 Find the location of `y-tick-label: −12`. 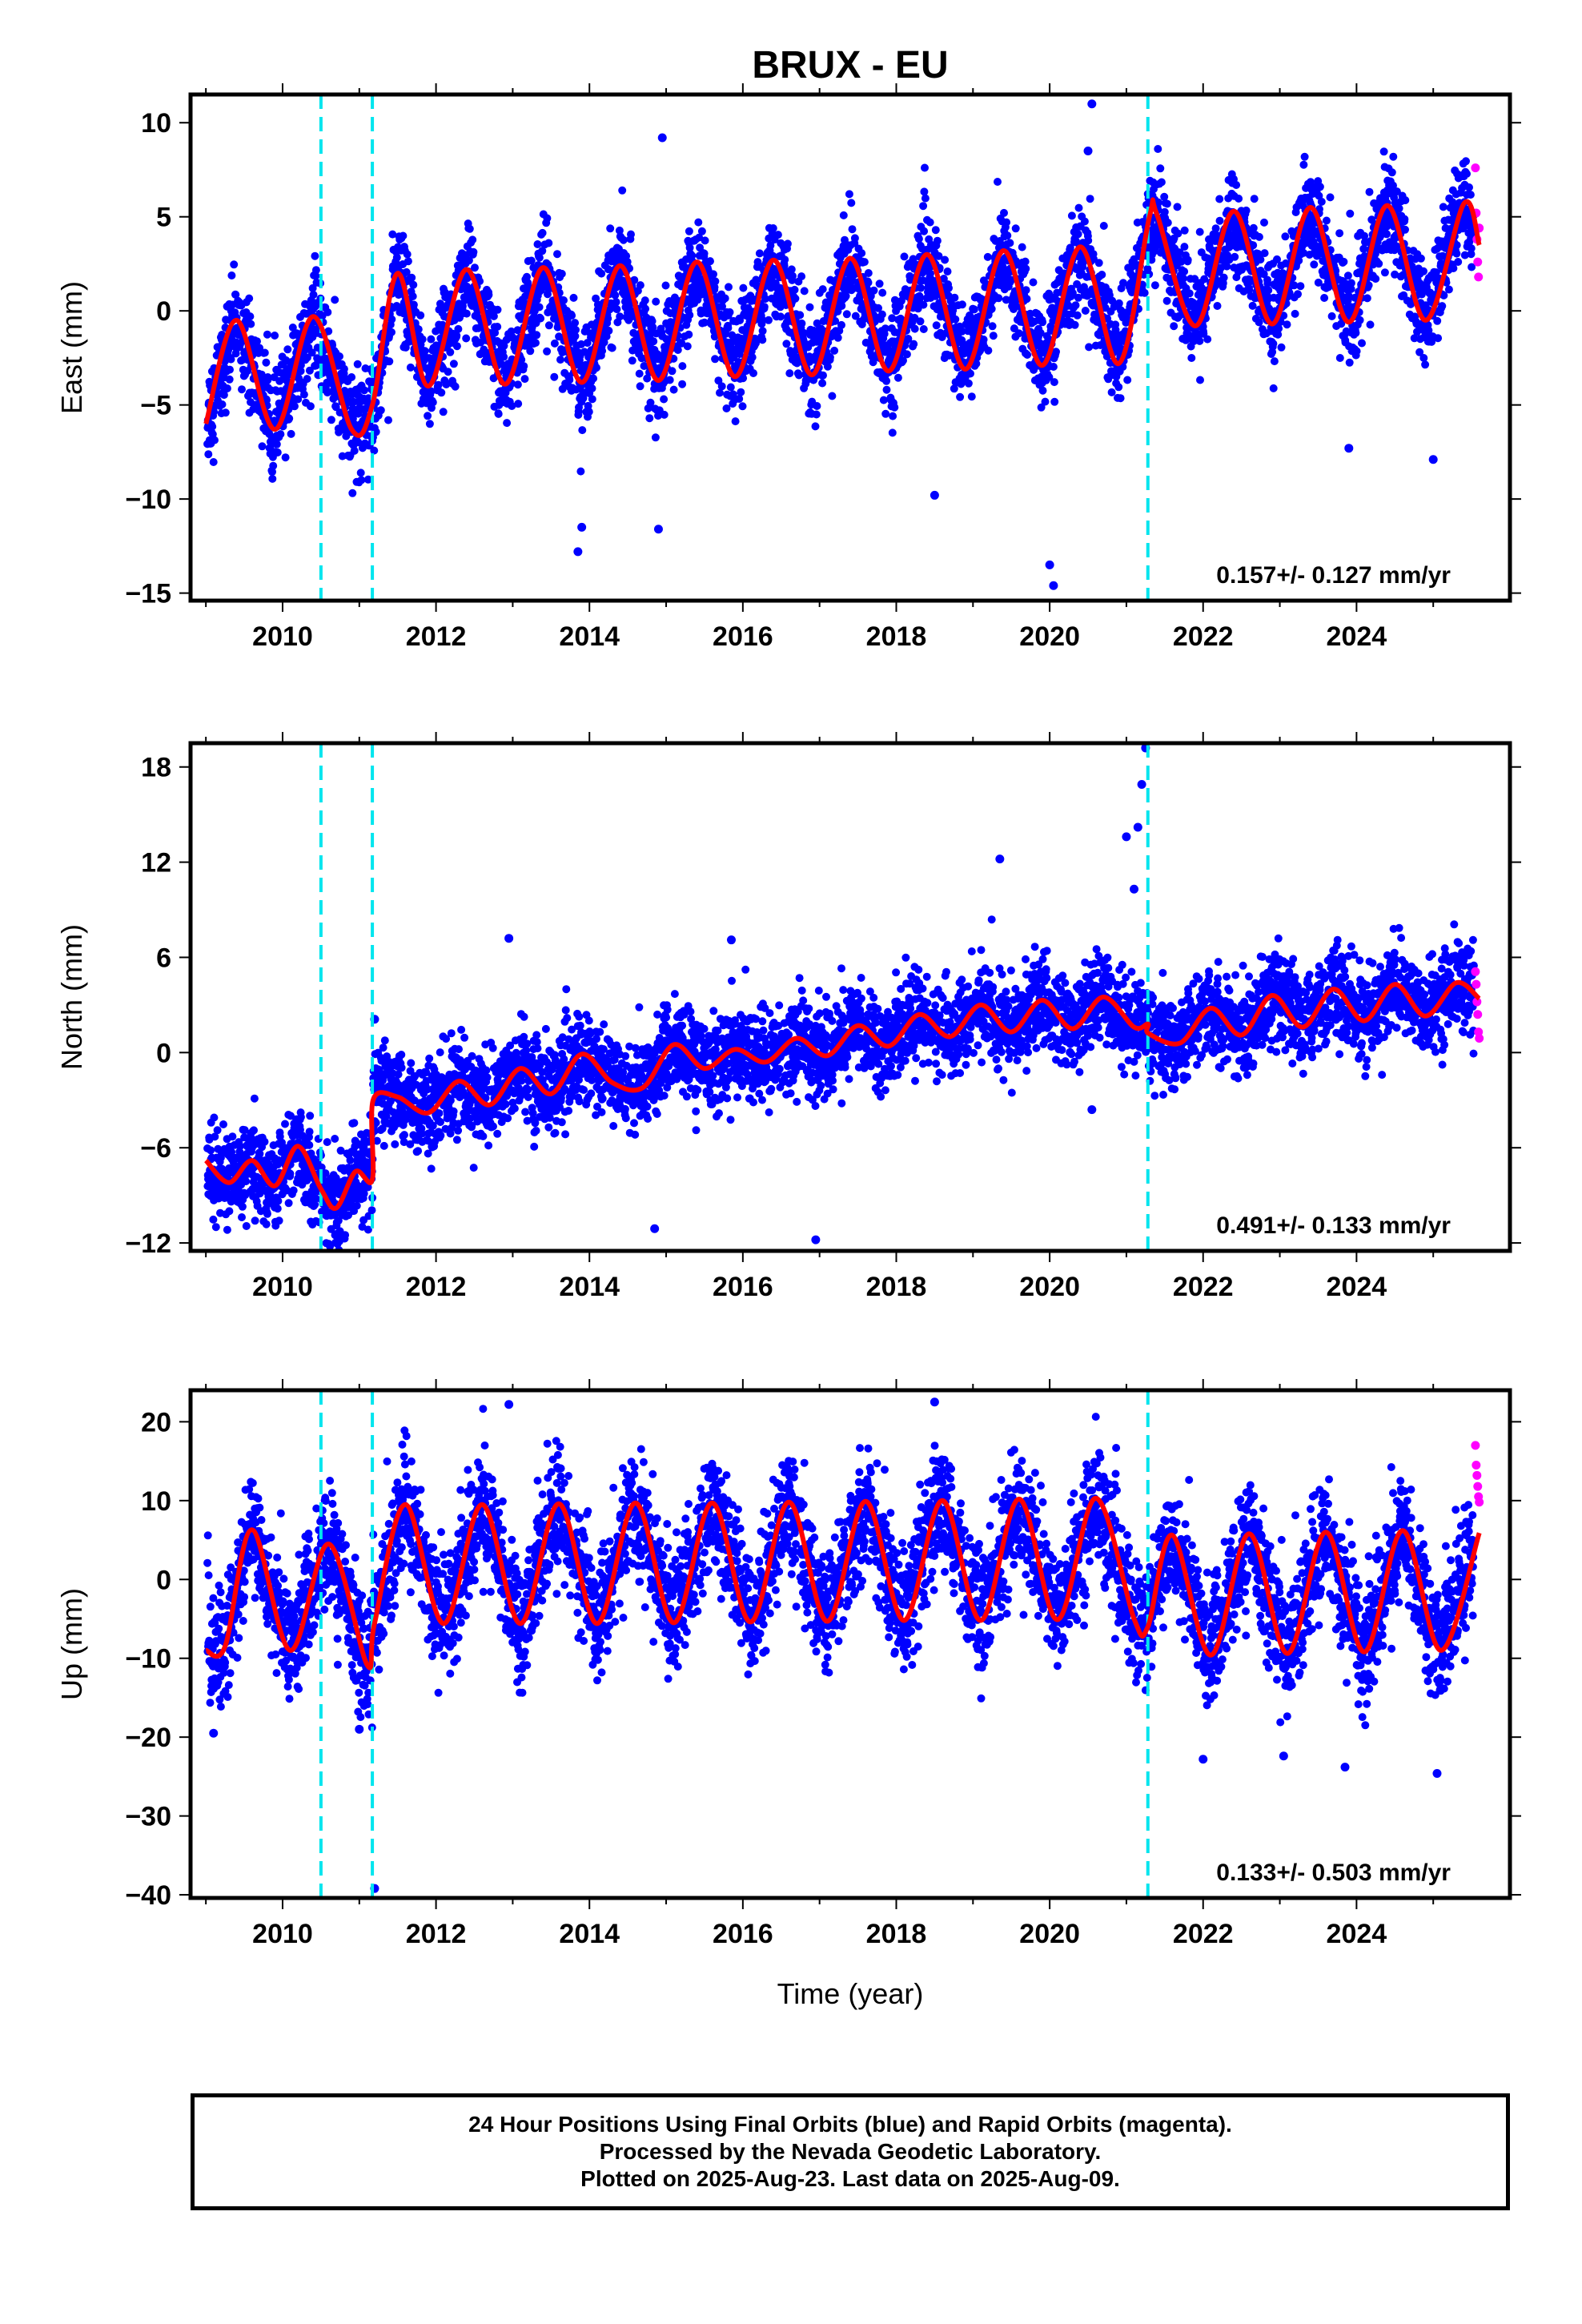

y-tick-label: −12 is located at coordinates (148, 1243).